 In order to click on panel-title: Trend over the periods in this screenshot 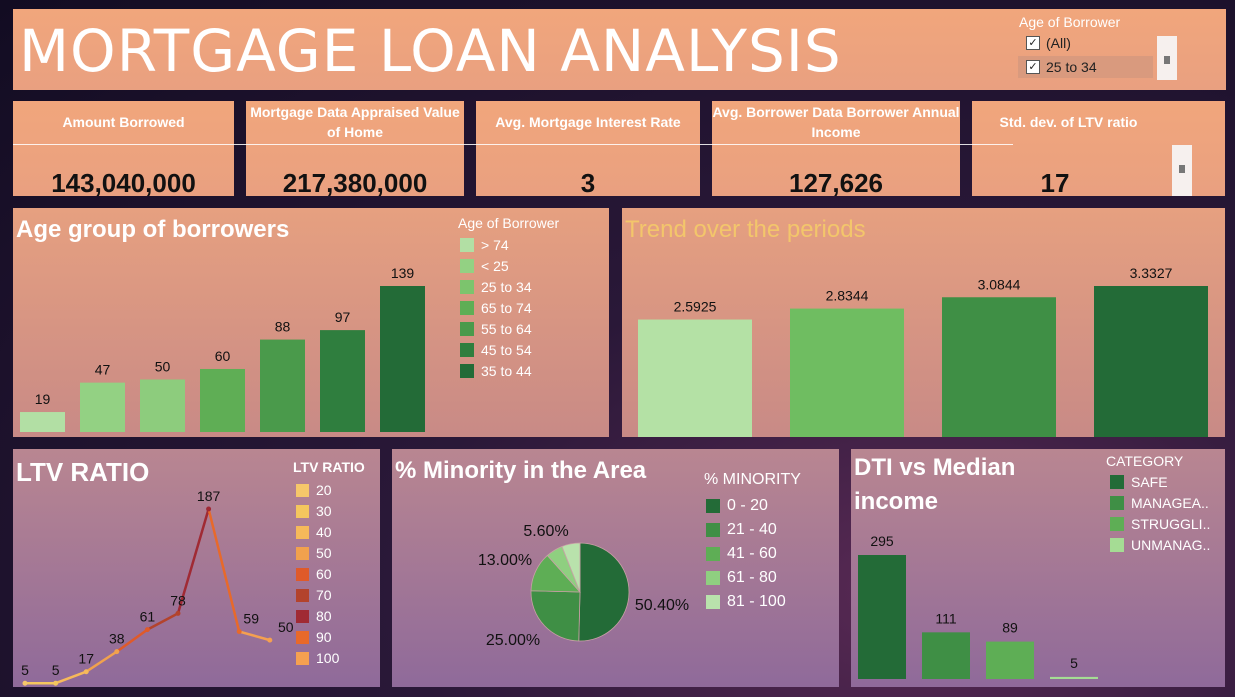, I will do `click(745, 229)`.